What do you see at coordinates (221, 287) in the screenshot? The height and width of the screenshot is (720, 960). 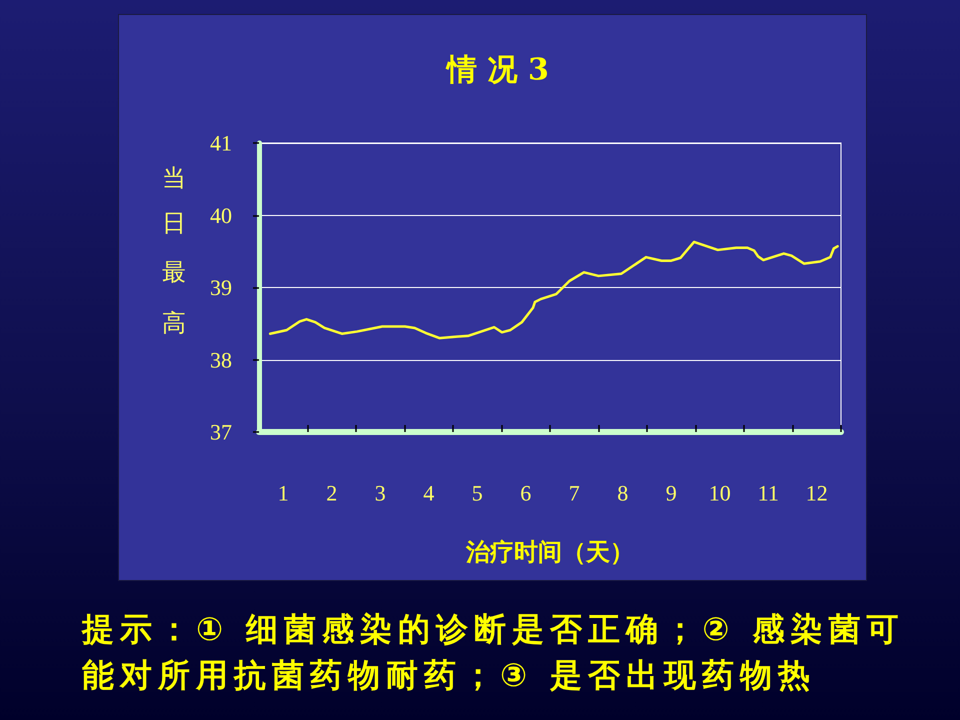 I see `y-tick-label: 39` at bounding box center [221, 287].